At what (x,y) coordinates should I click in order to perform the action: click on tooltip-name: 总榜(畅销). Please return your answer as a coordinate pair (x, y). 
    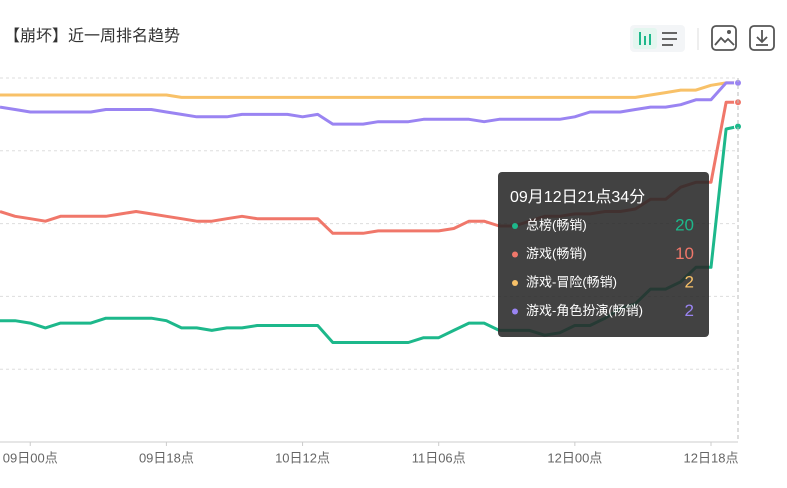
    Looking at the image, I should click on (556, 224).